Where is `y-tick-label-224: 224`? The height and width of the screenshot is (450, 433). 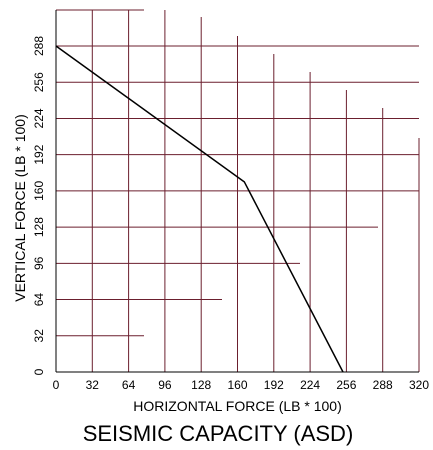
y-tick-label-224: 224 is located at coordinates (39, 118).